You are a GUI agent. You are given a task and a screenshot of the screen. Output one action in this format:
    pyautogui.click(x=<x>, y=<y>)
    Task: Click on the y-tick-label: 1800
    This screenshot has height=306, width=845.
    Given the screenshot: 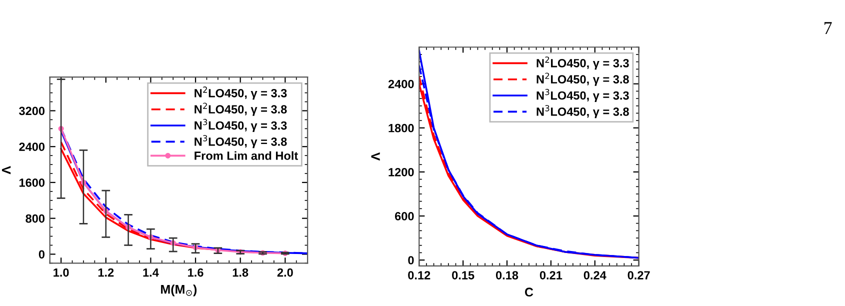 What is the action you would take?
    pyautogui.click(x=401, y=128)
    